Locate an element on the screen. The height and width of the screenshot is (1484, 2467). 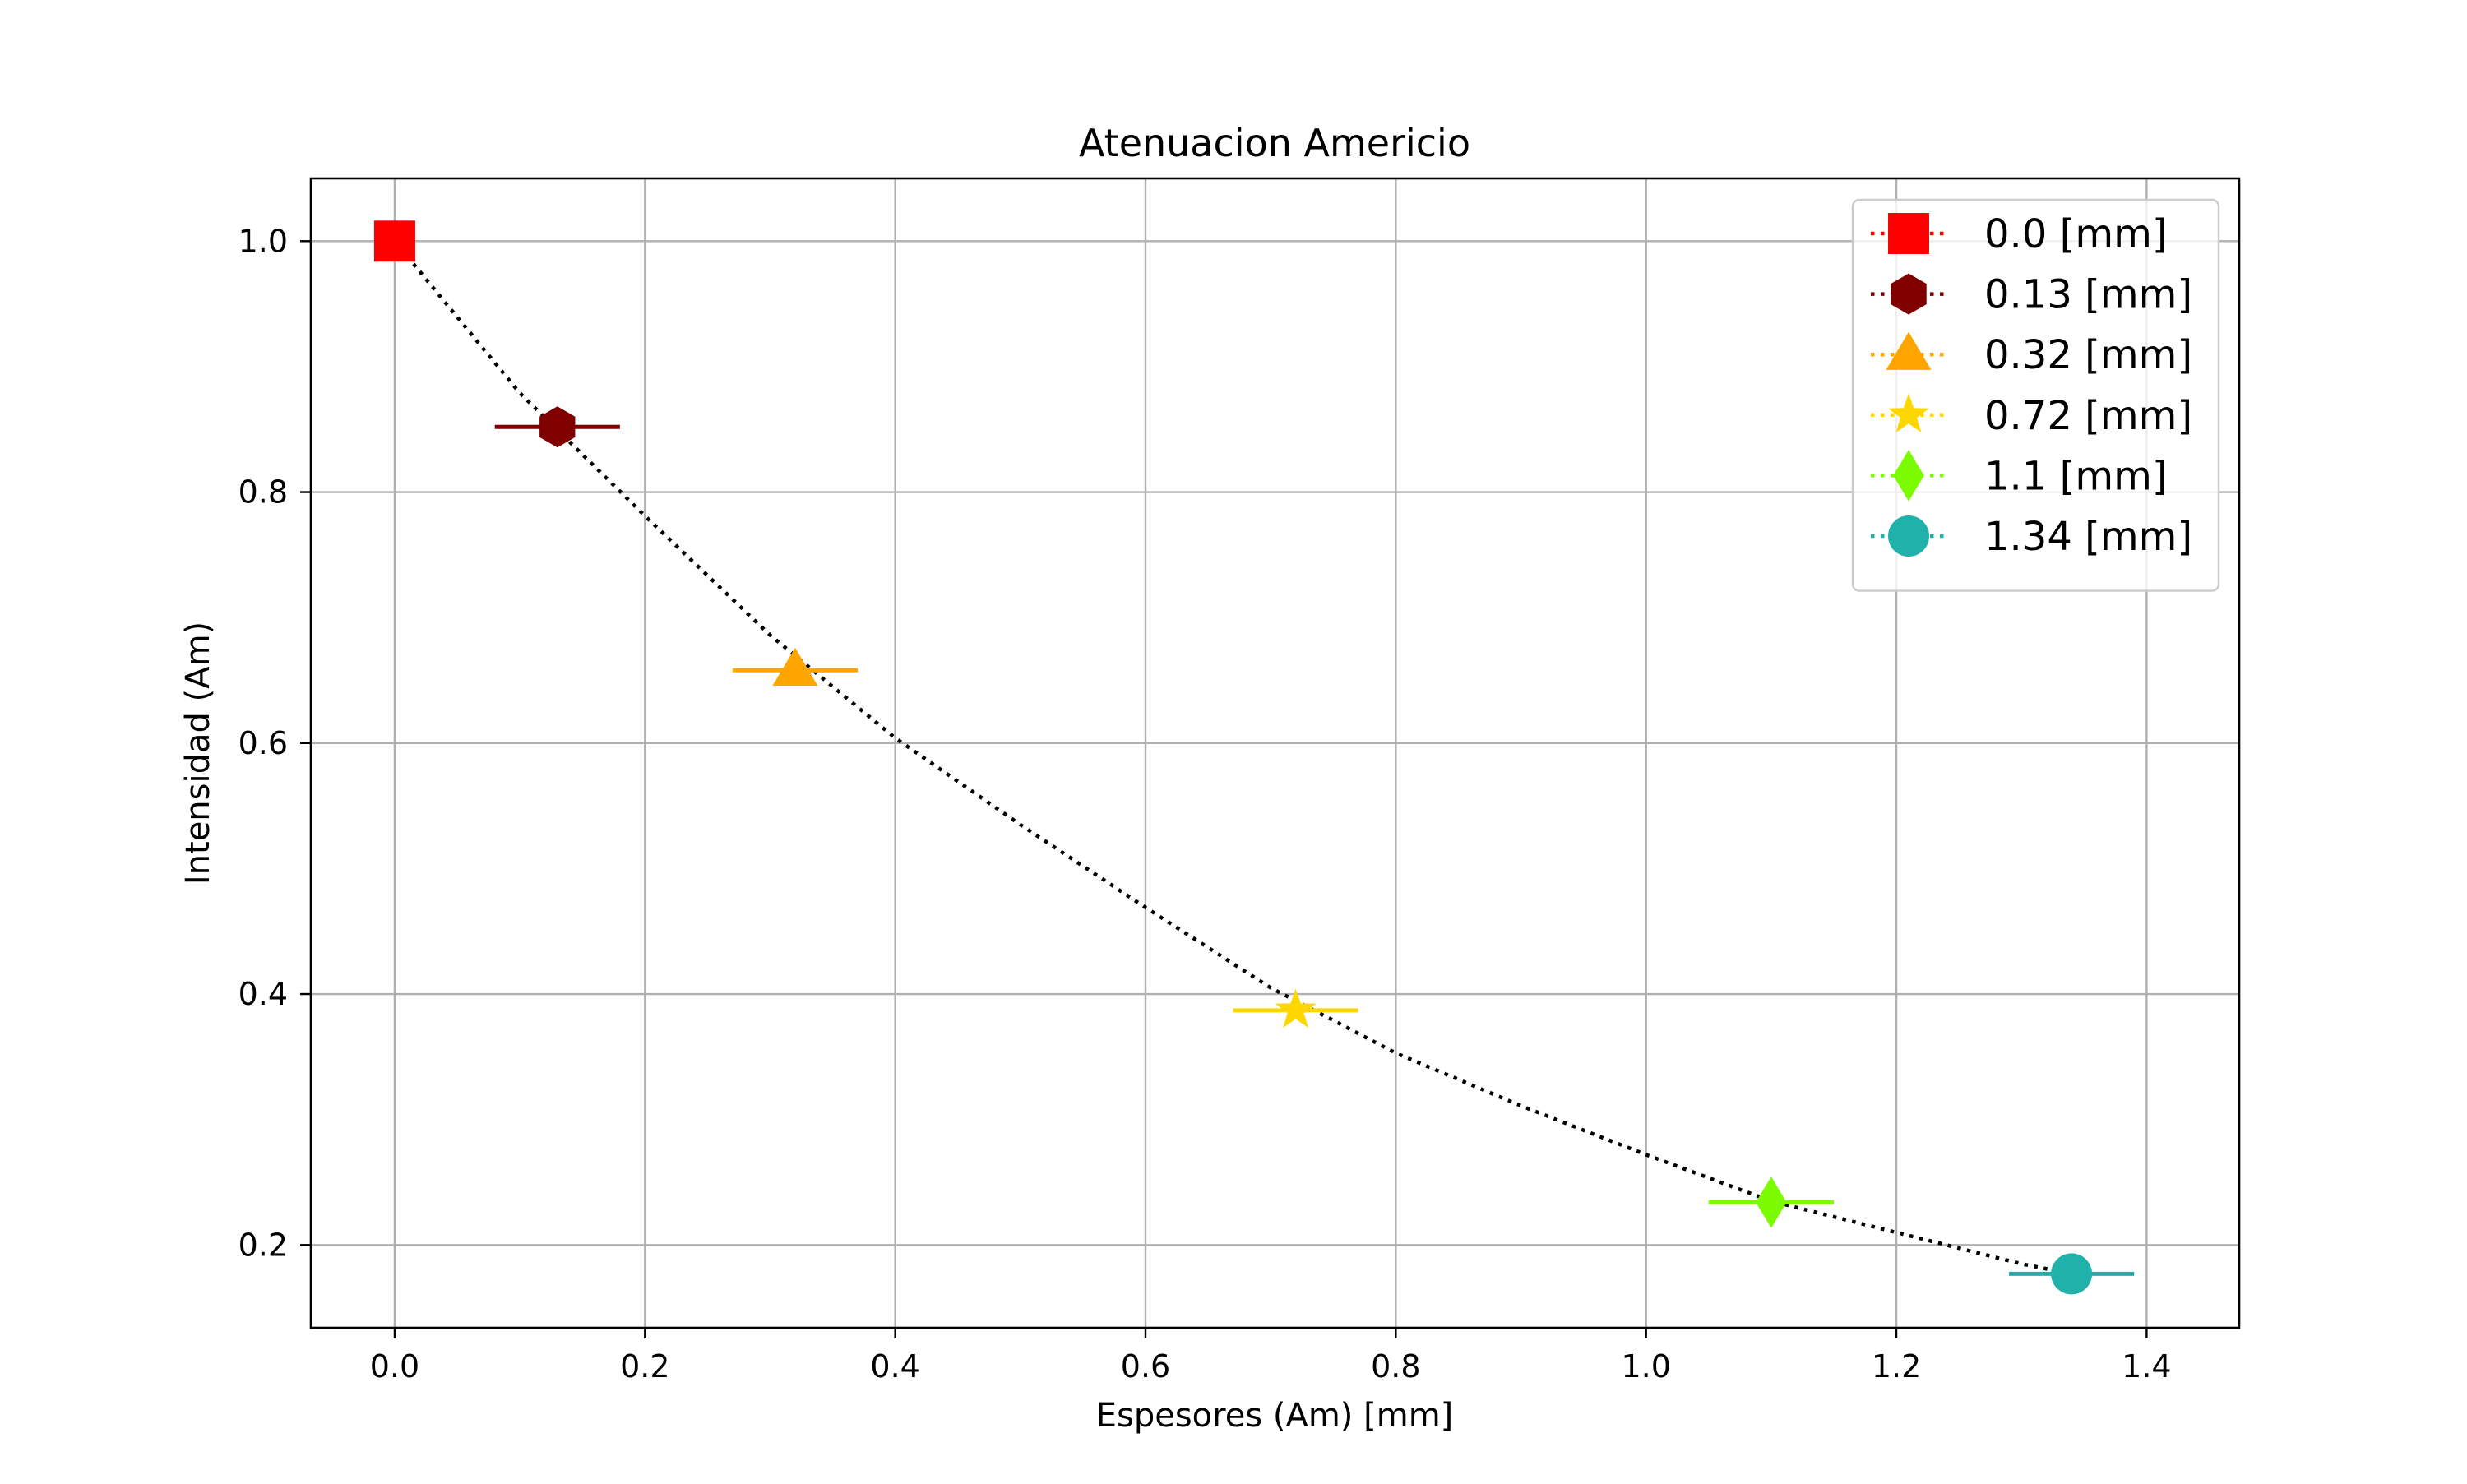
chart-title: Atenuacion Americio is located at coordinates (1274, 143).